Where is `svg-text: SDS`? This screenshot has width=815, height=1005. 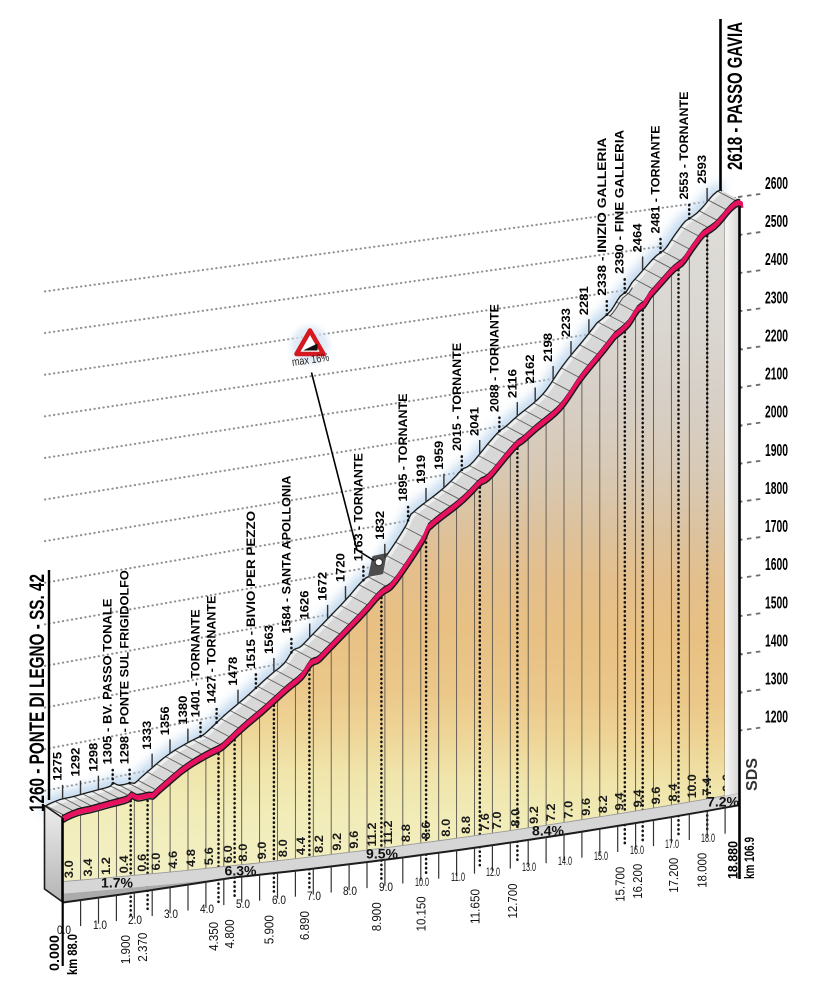
svg-text: SDS is located at coordinates (752, 774).